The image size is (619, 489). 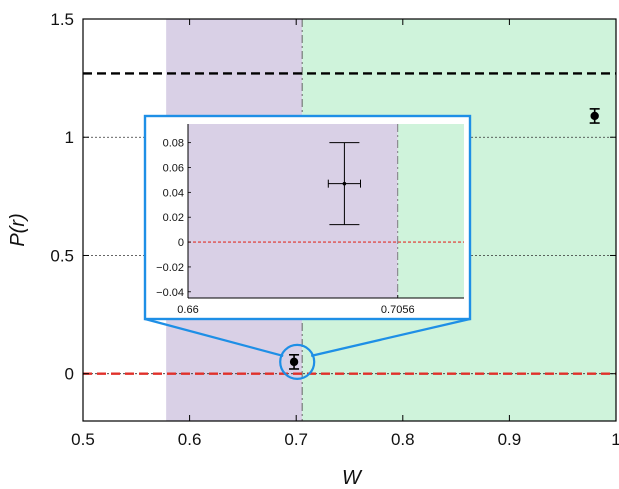 I want to click on y-tick-label: 0.5, so click(x=62, y=255).